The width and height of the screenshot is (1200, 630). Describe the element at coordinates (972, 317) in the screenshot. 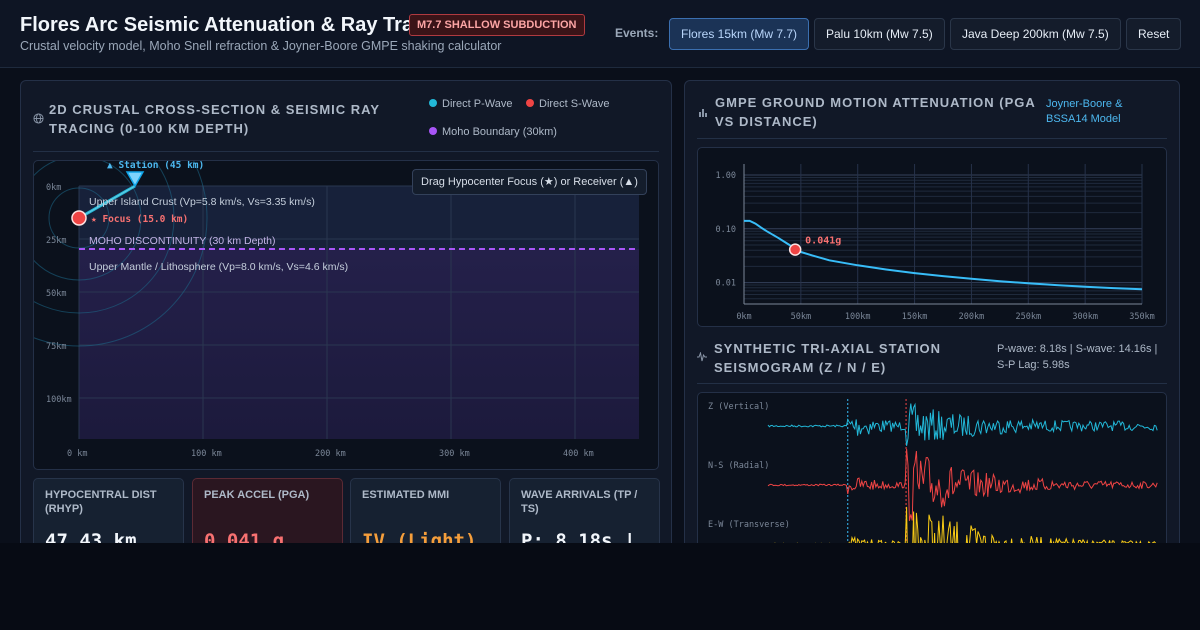

I see `gmpe-x-tick: 200km` at that location.